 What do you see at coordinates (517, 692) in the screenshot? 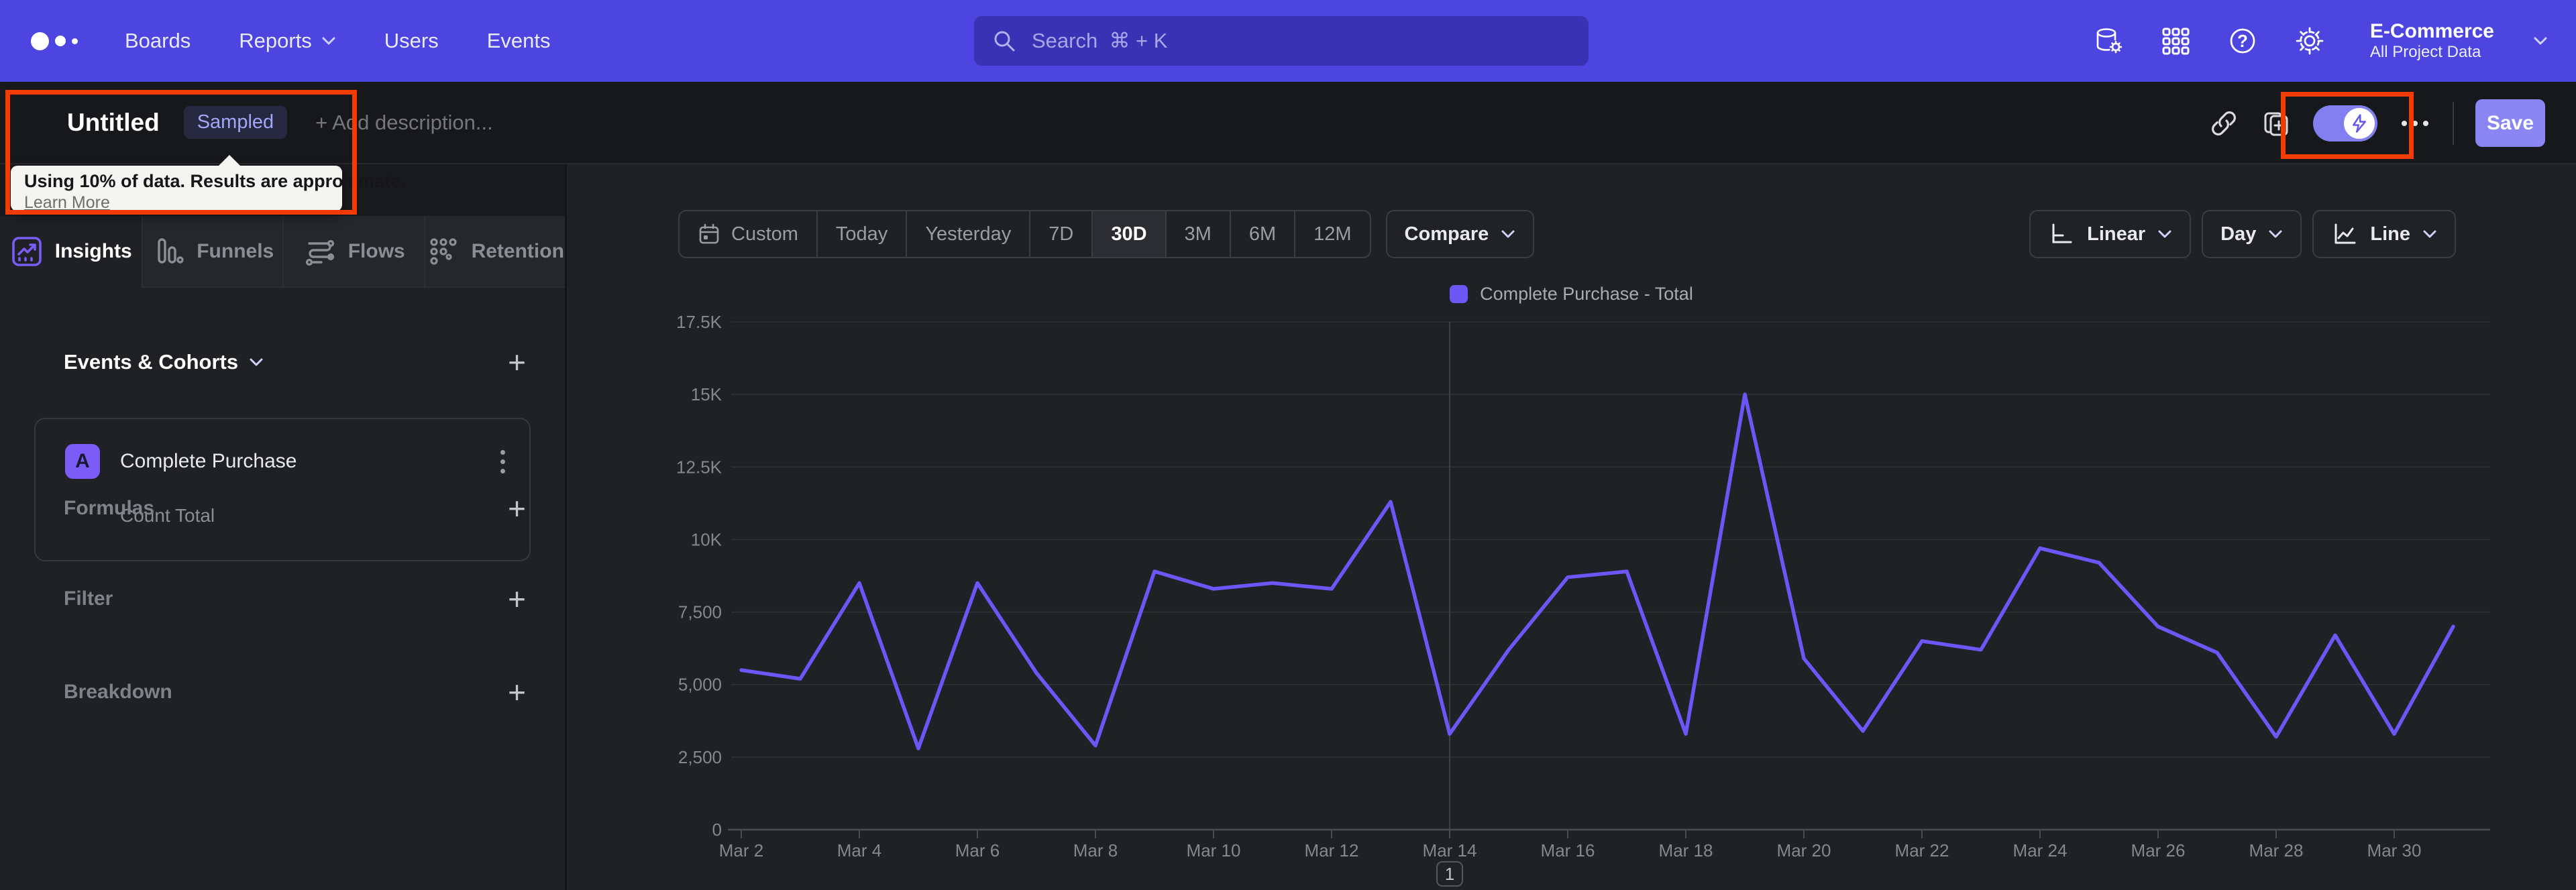
I see `add-breakdown-button: +` at bounding box center [517, 692].